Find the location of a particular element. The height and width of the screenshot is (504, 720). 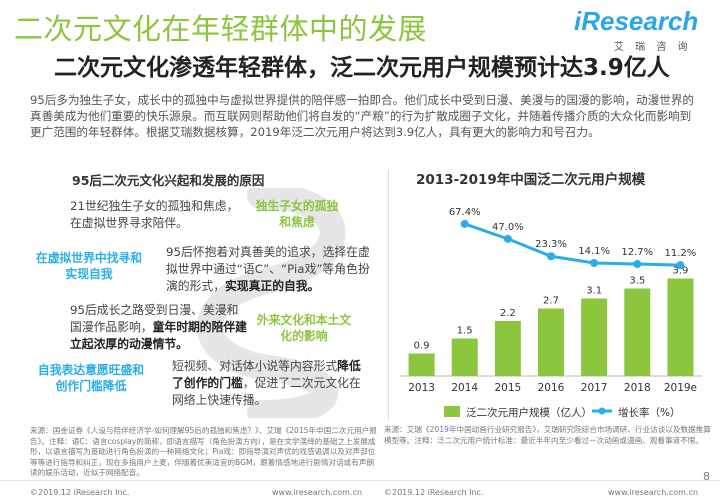

bar-2017 is located at coordinates (594, 337).